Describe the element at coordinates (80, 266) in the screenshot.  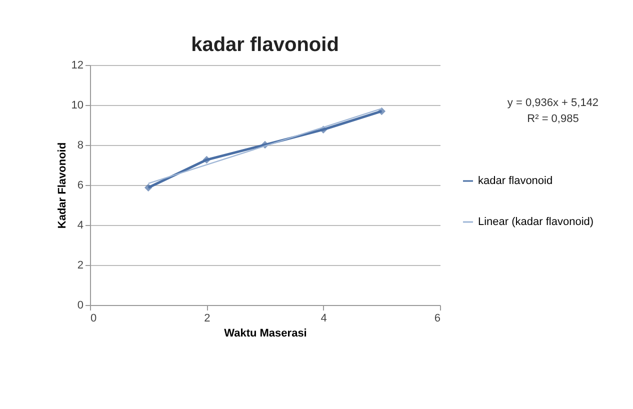
I see `y-tick-label: 2` at that location.